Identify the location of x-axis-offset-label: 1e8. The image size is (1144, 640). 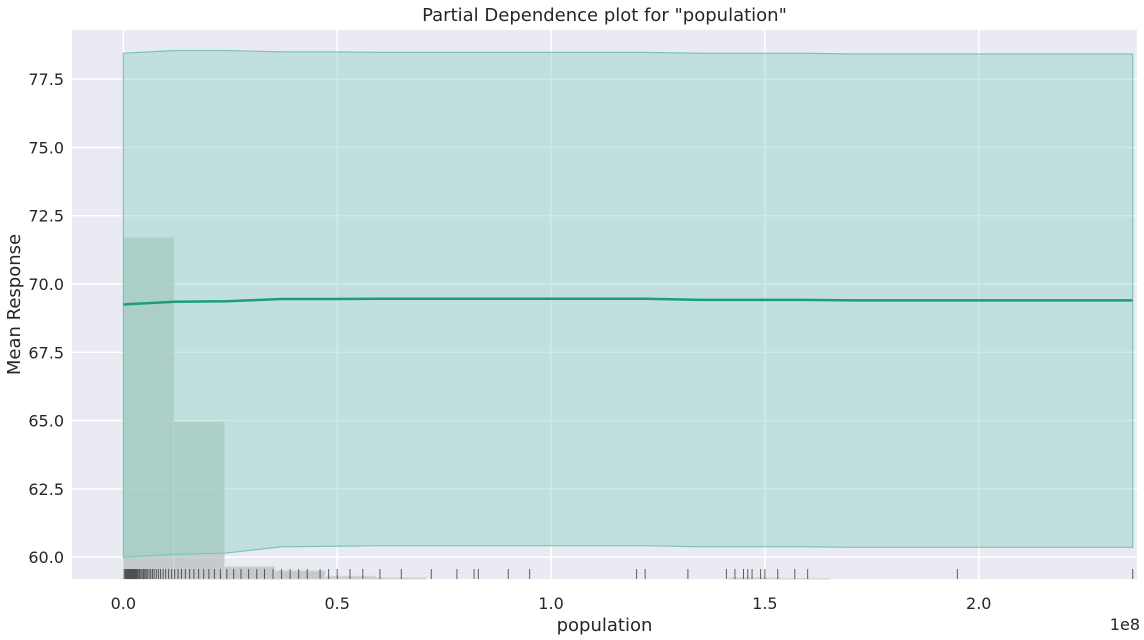
(1125, 624).